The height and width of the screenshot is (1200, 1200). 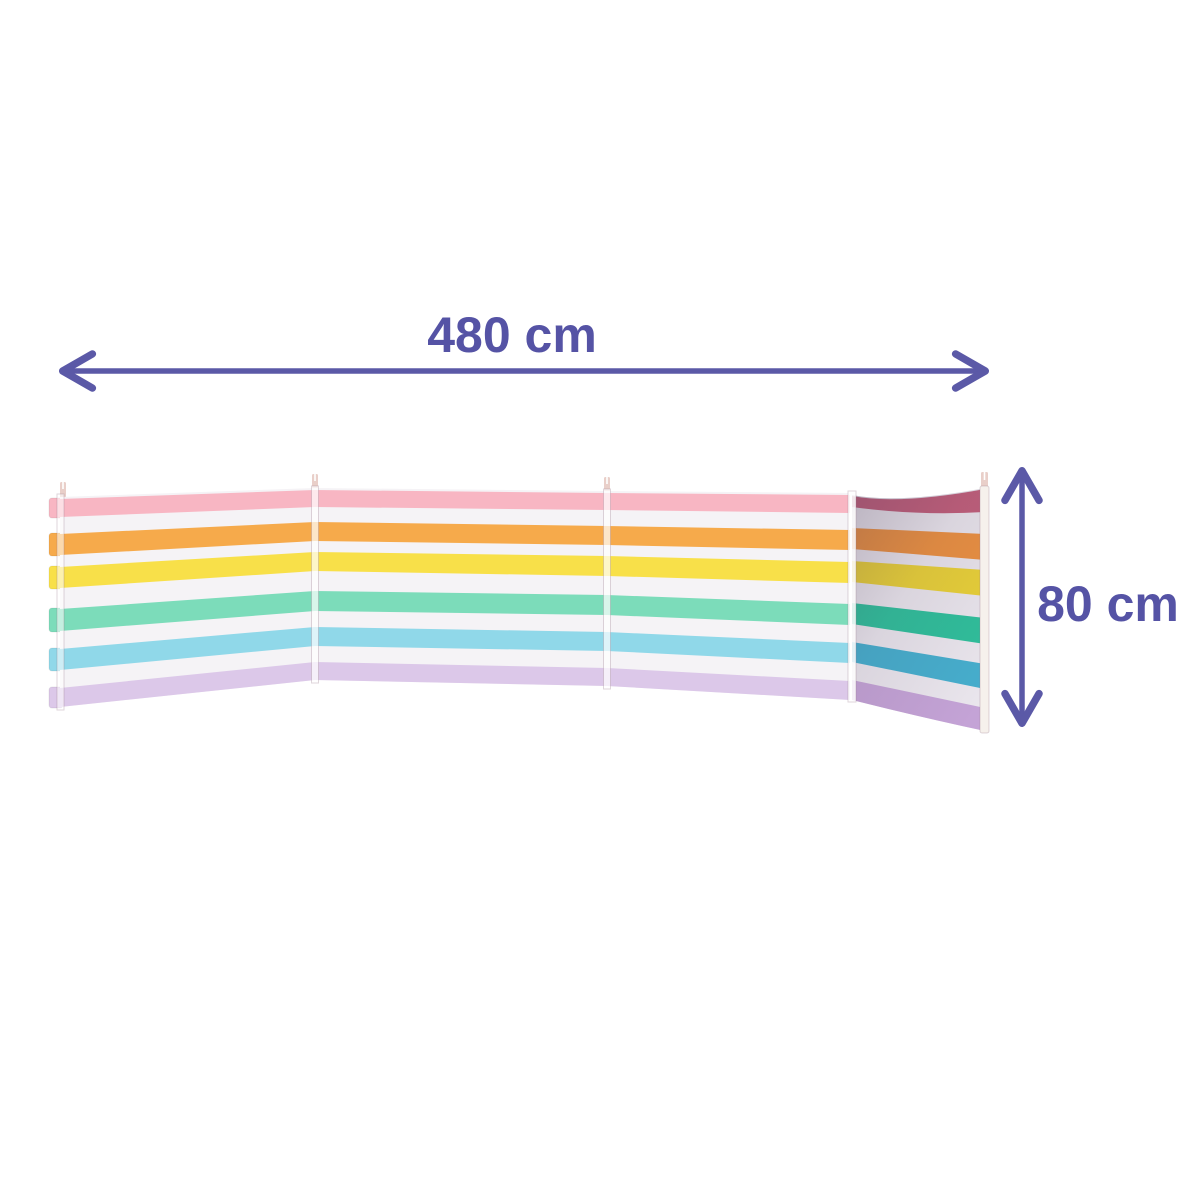 I want to click on end-panel-shadow, so click(x=918, y=609).